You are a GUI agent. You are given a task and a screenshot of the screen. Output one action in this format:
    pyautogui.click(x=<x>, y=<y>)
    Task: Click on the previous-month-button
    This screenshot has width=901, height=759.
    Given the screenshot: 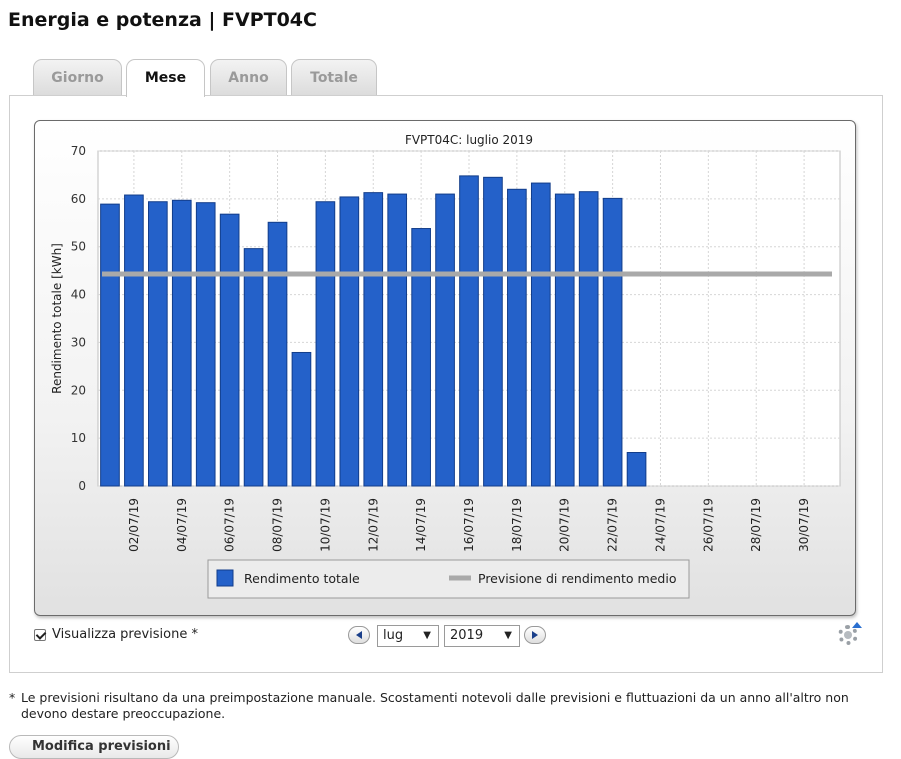 What is the action you would take?
    pyautogui.click(x=359, y=635)
    